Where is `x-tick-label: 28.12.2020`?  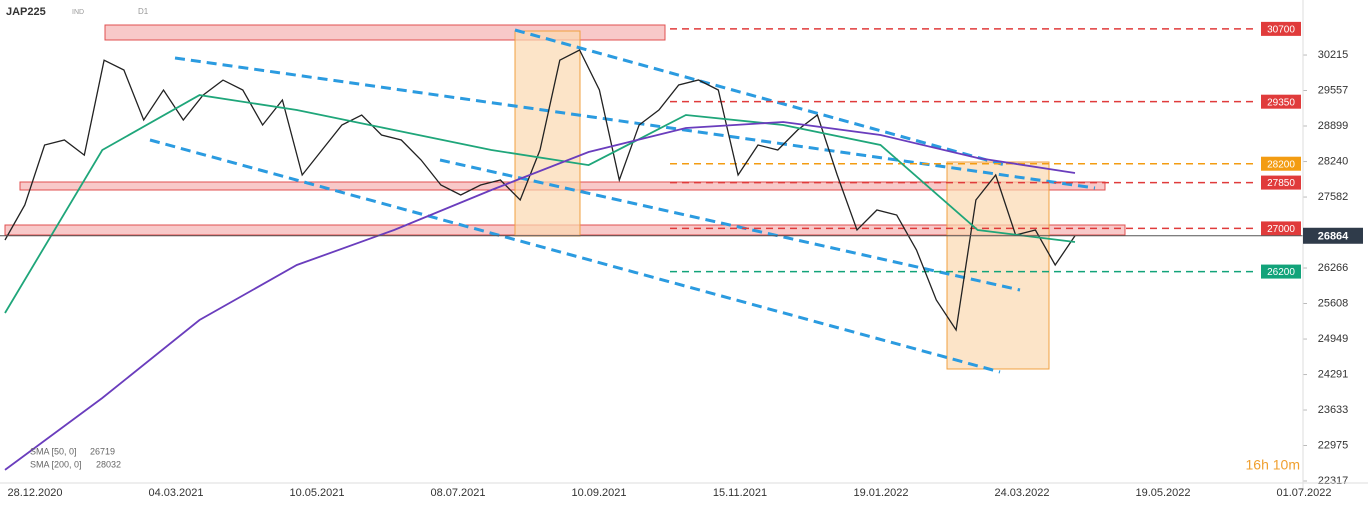 x-tick-label: 28.12.2020 is located at coordinates (34, 493).